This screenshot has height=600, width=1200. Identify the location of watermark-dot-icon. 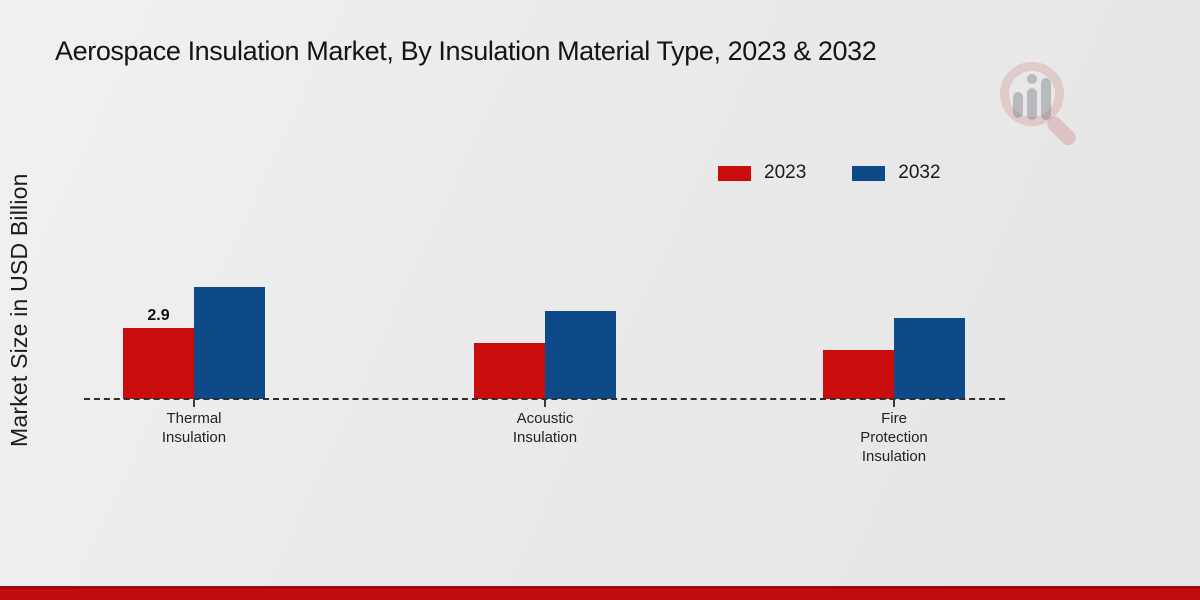
(1032, 79).